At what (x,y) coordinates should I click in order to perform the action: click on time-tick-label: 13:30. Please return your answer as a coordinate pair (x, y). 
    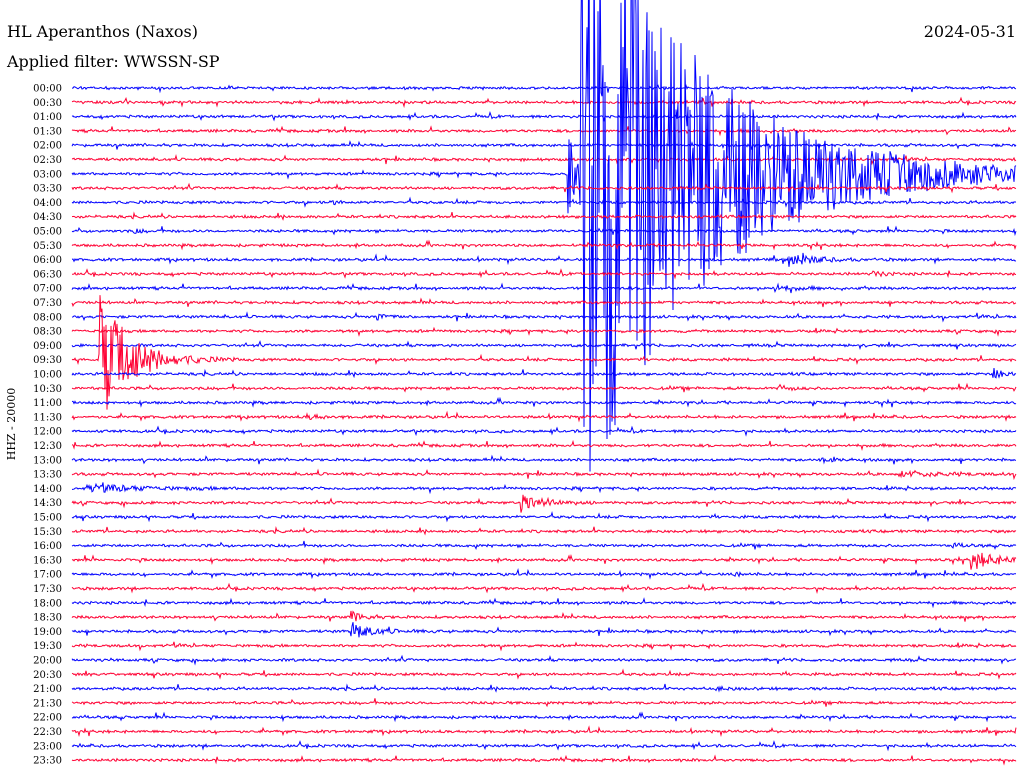
    Looking at the image, I should click on (47, 475).